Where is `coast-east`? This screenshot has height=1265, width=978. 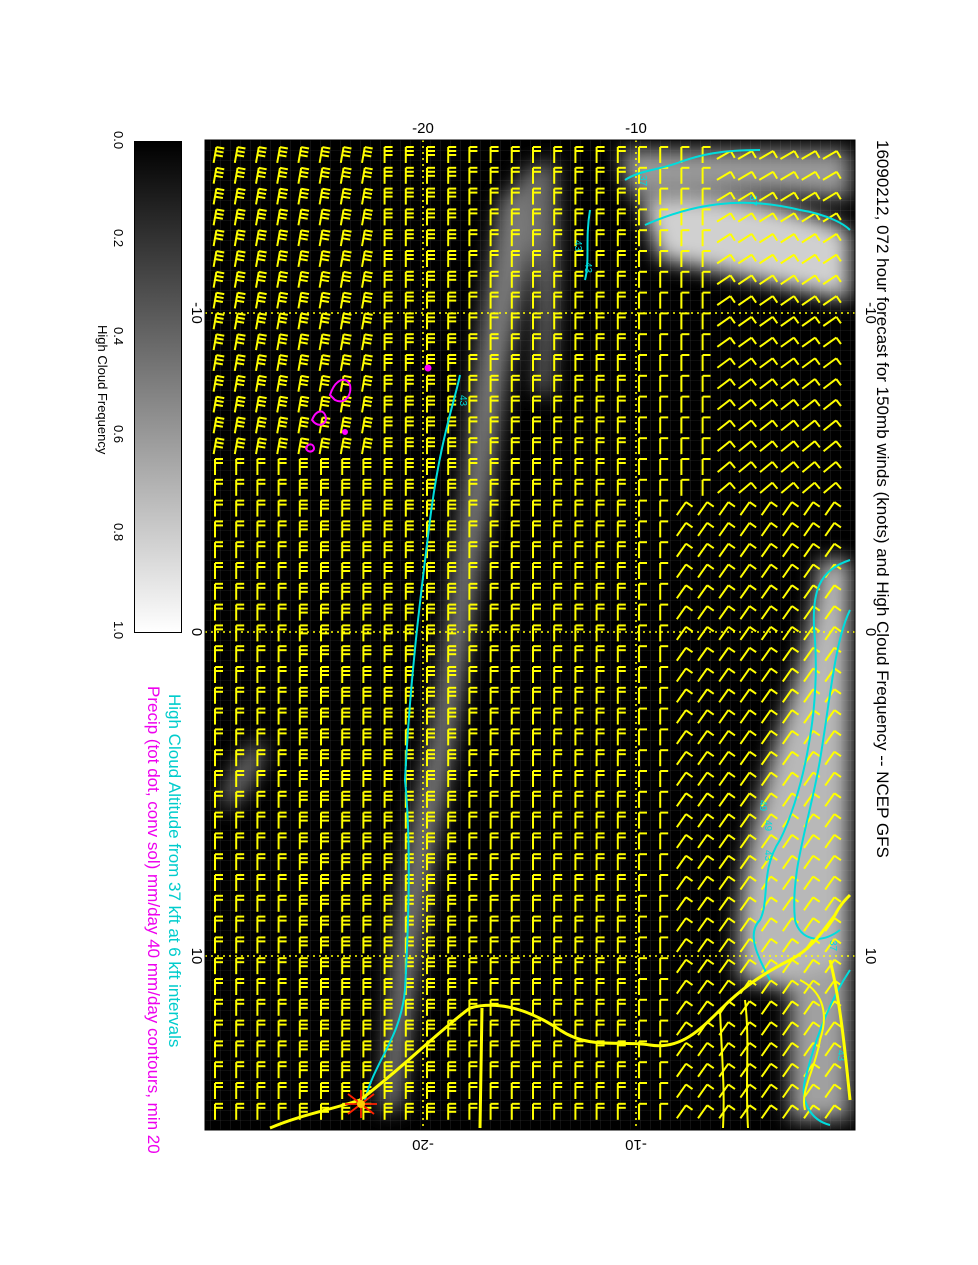 coast-east is located at coordinates (840, 1030).